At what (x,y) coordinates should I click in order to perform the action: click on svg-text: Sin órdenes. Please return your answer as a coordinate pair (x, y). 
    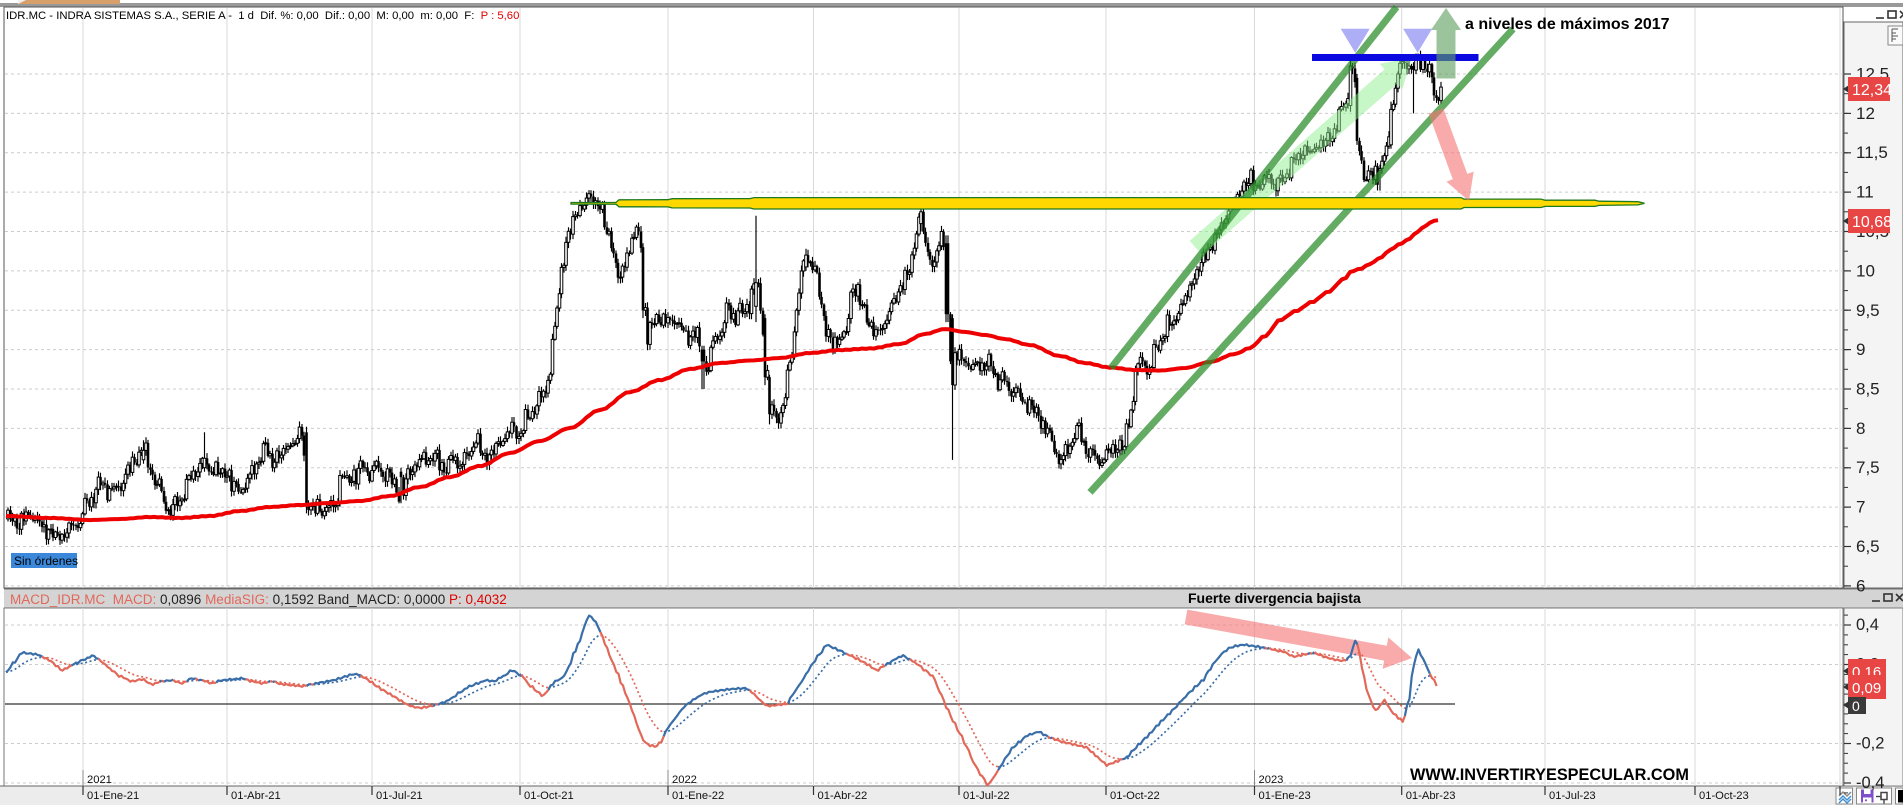
    Looking at the image, I should click on (46, 561).